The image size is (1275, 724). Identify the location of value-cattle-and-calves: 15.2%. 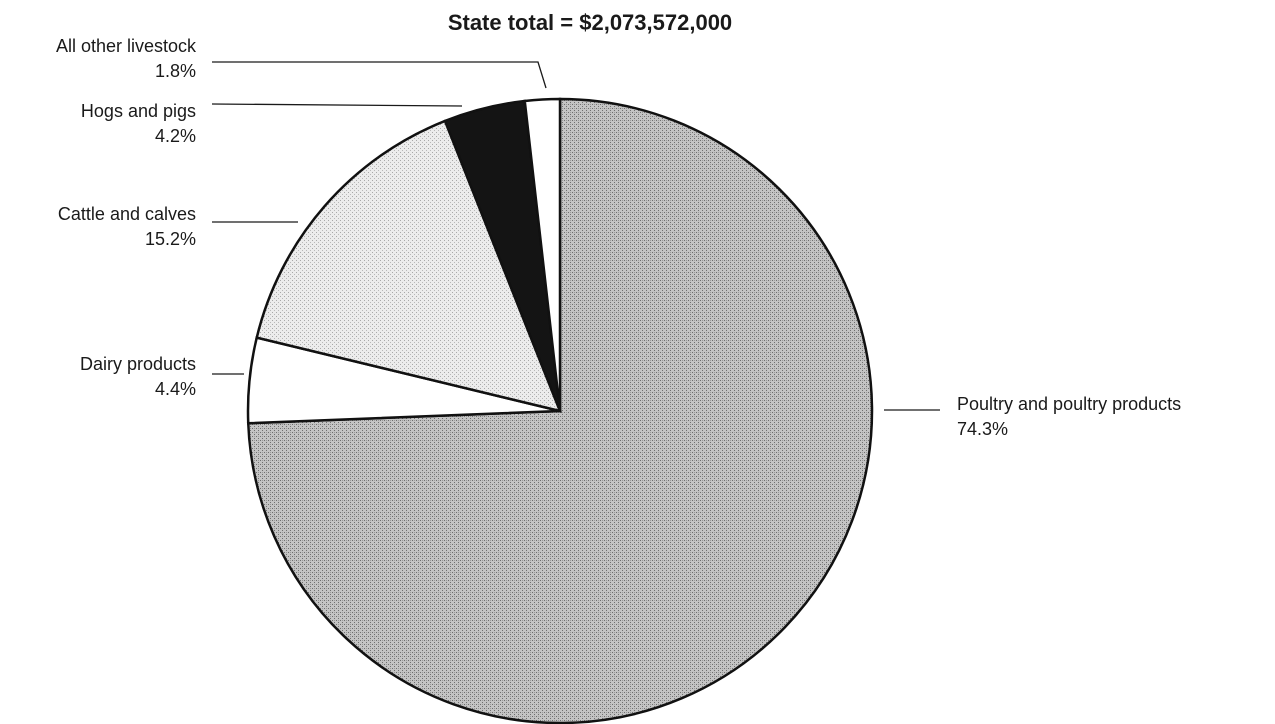
(170, 239).